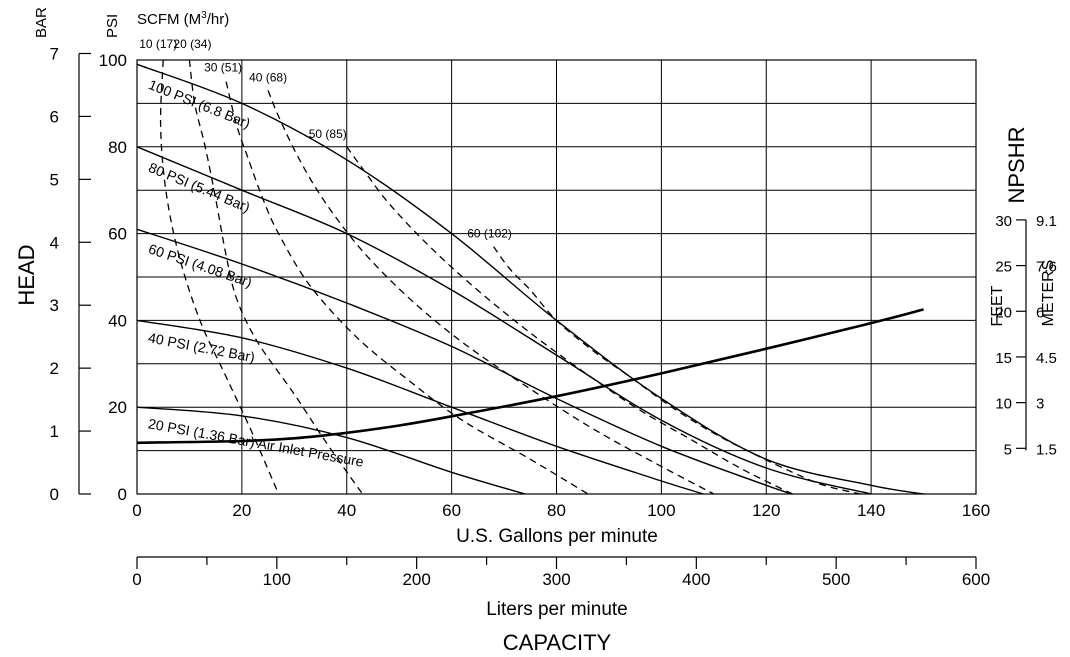 This screenshot has height=657, width=1070. I want to click on psi-tick-label: 80, so click(117, 147).